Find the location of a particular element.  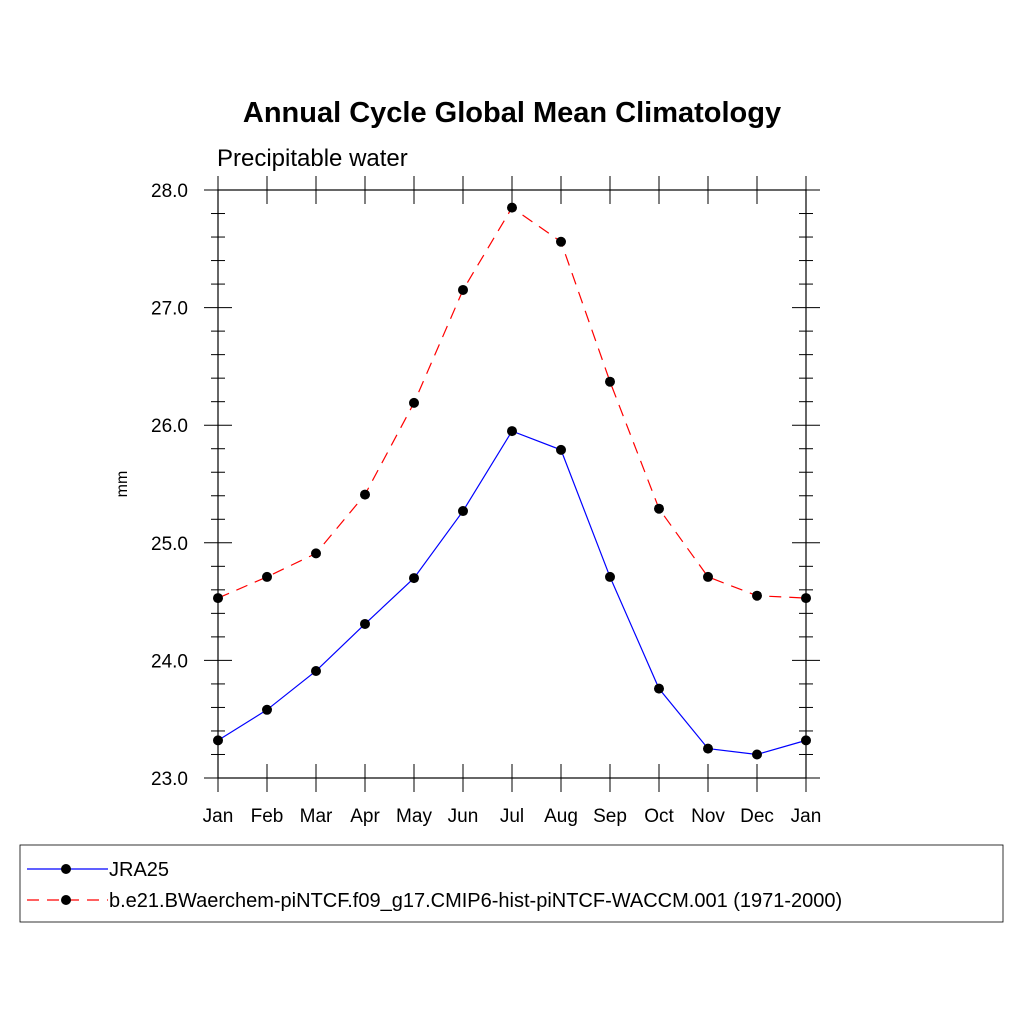

x-tick-label: Sep is located at coordinates (610, 816).